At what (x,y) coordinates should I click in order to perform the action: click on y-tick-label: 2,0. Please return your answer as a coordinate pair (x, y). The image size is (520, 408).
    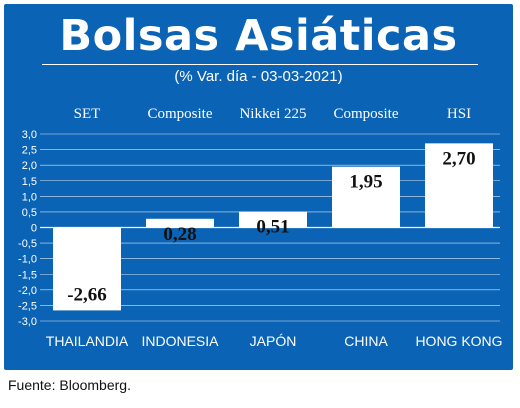
    Looking at the image, I should click on (29, 166).